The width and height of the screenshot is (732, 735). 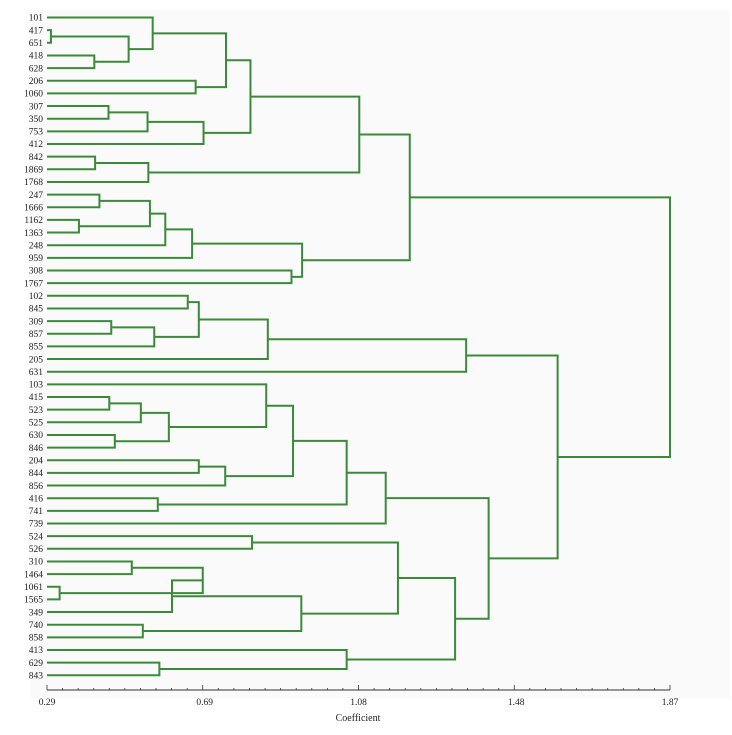 I want to click on leaf-label-845: 845, so click(x=36, y=310).